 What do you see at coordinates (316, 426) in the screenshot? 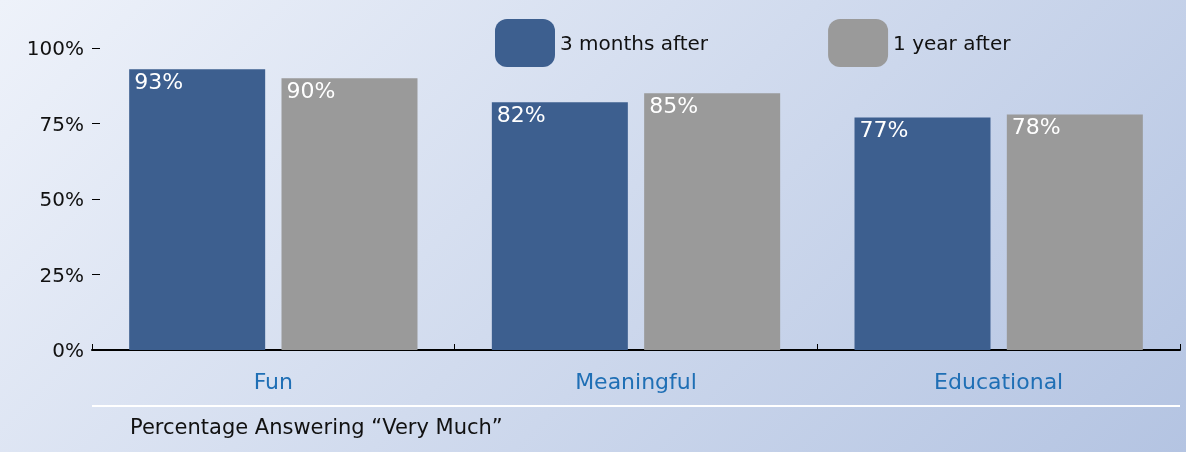
I see `x-axis-title: Percentage Answering “Very Much”` at bounding box center [316, 426].